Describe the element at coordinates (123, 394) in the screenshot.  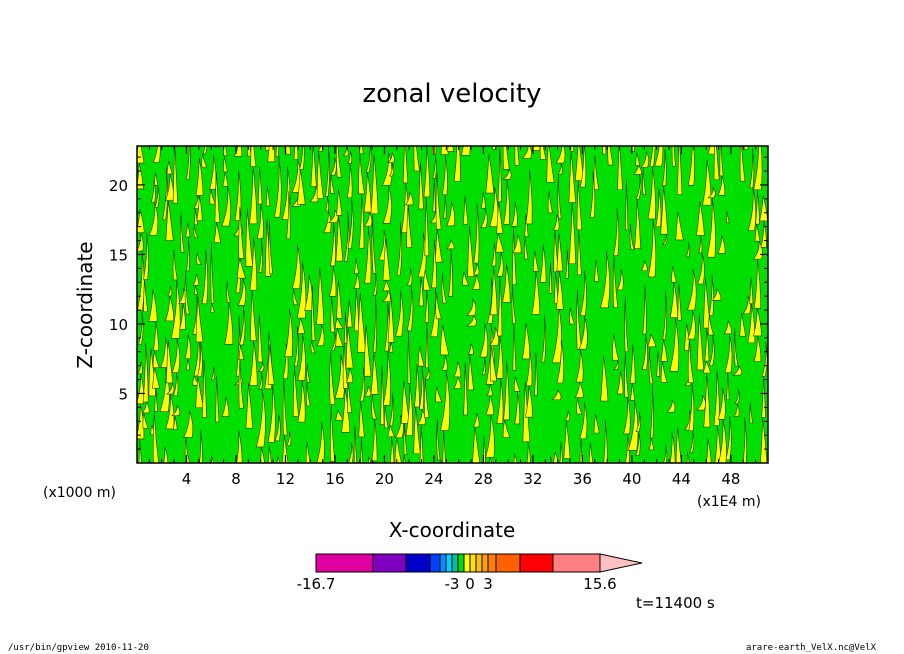
I see `y-tick-label: 5` at that location.